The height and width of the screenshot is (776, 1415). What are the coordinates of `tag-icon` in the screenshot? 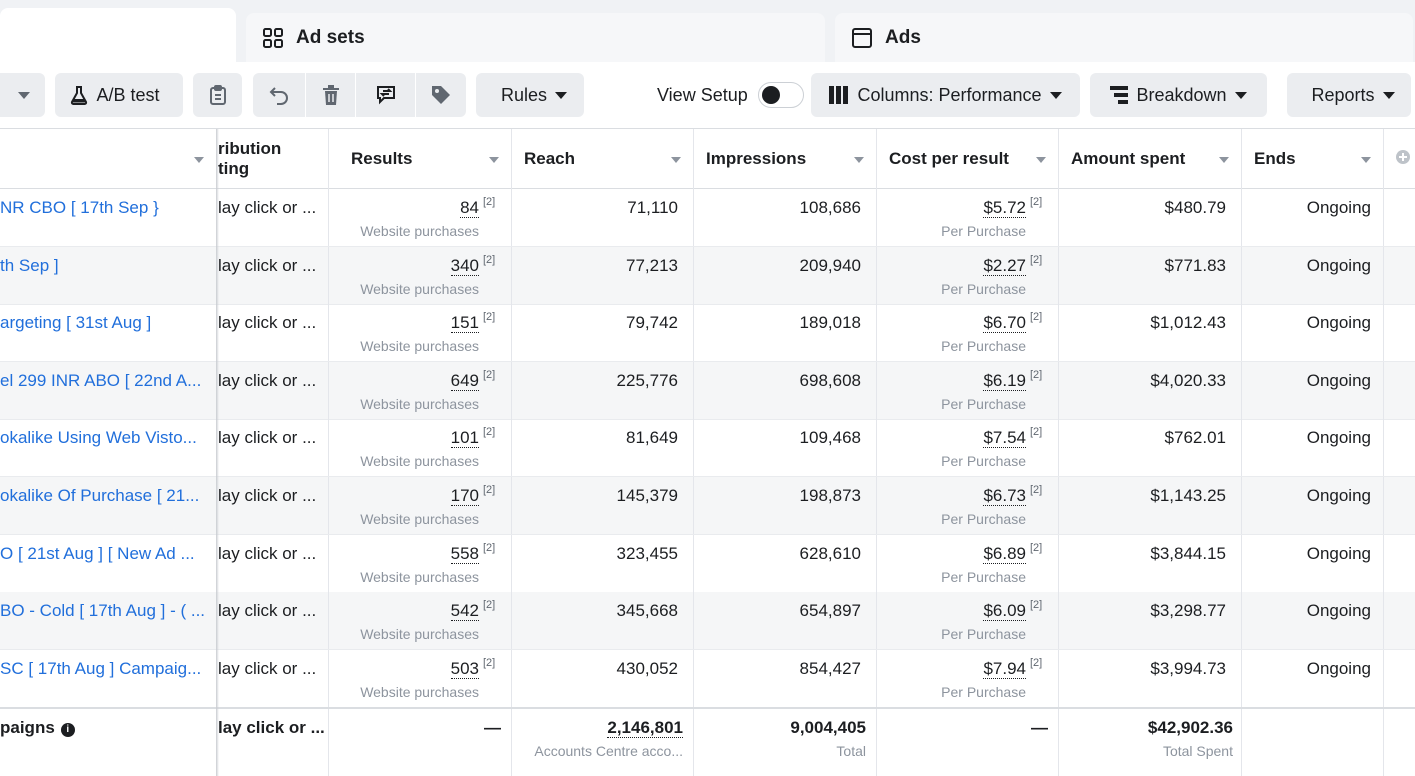 It's located at (441, 95).